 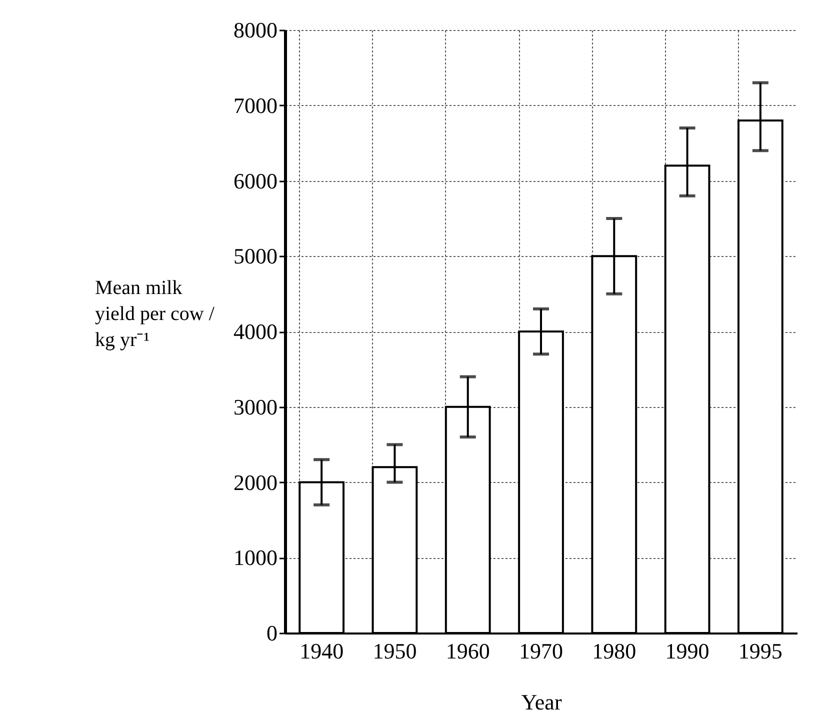 I want to click on y-tick-label: 6000, so click(x=256, y=181).